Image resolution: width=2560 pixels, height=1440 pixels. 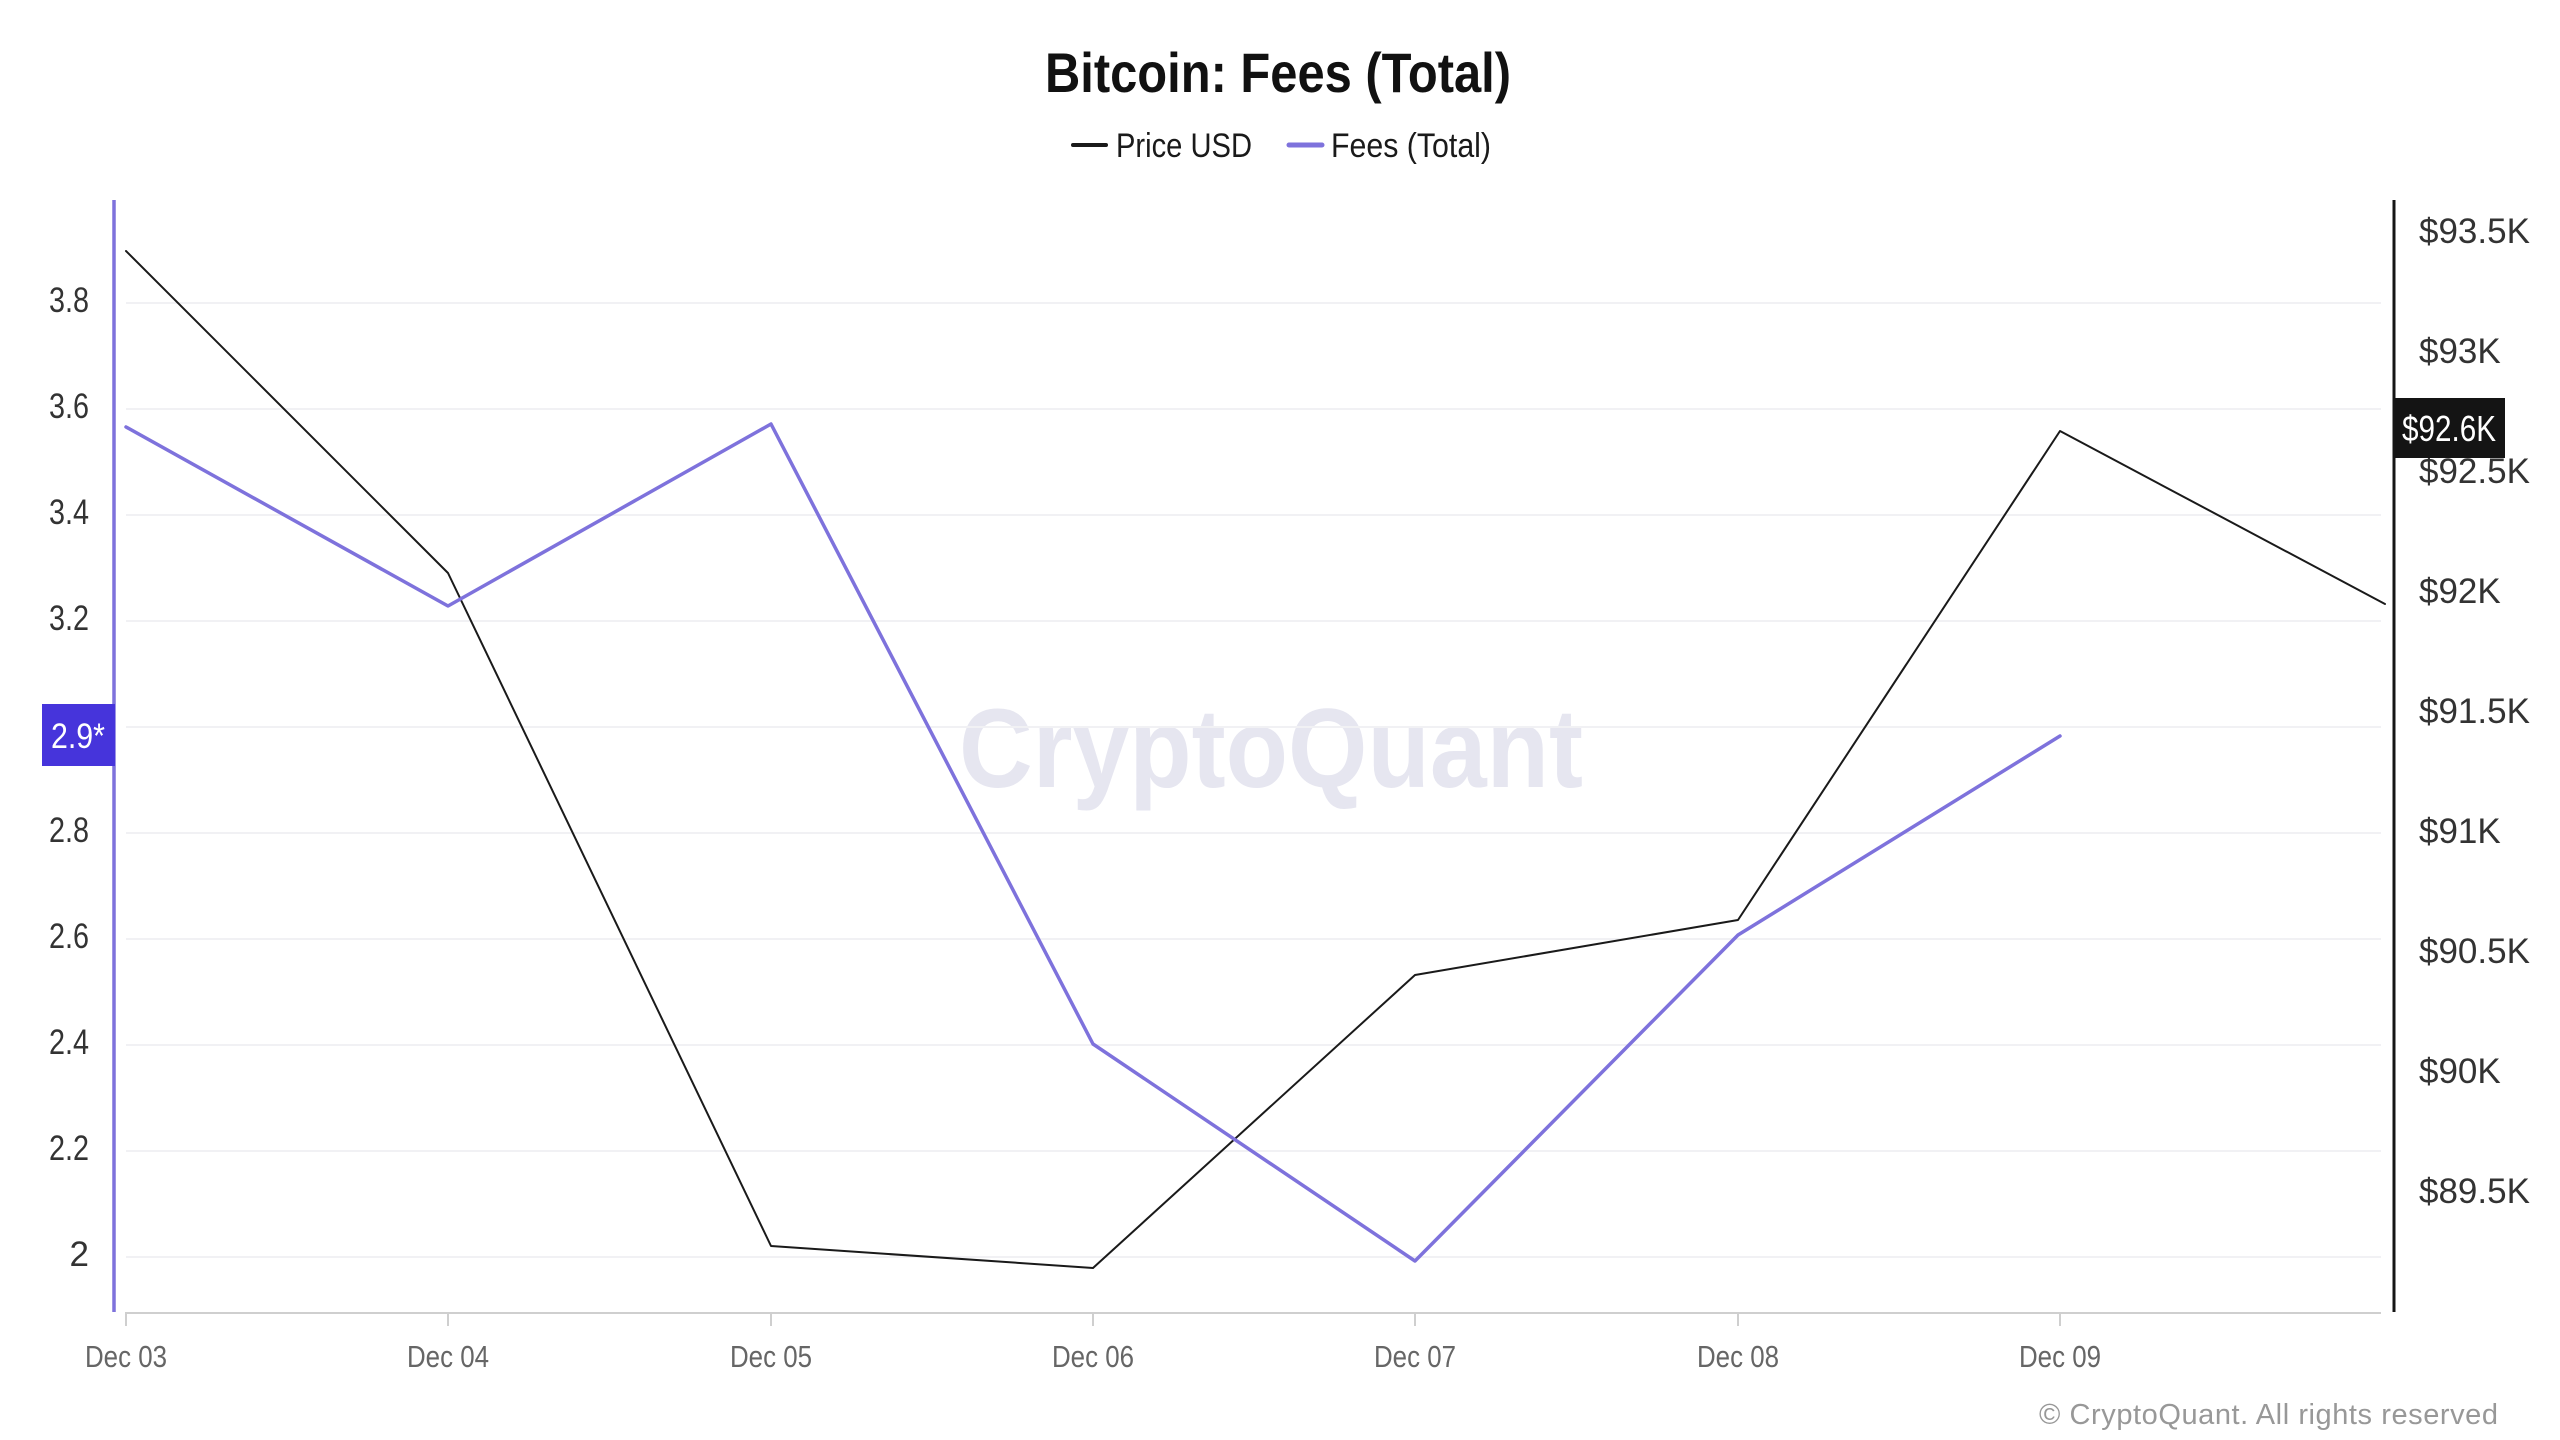 What do you see at coordinates (2460, 1071) in the screenshot?
I see `svg-text: $90K` at bounding box center [2460, 1071].